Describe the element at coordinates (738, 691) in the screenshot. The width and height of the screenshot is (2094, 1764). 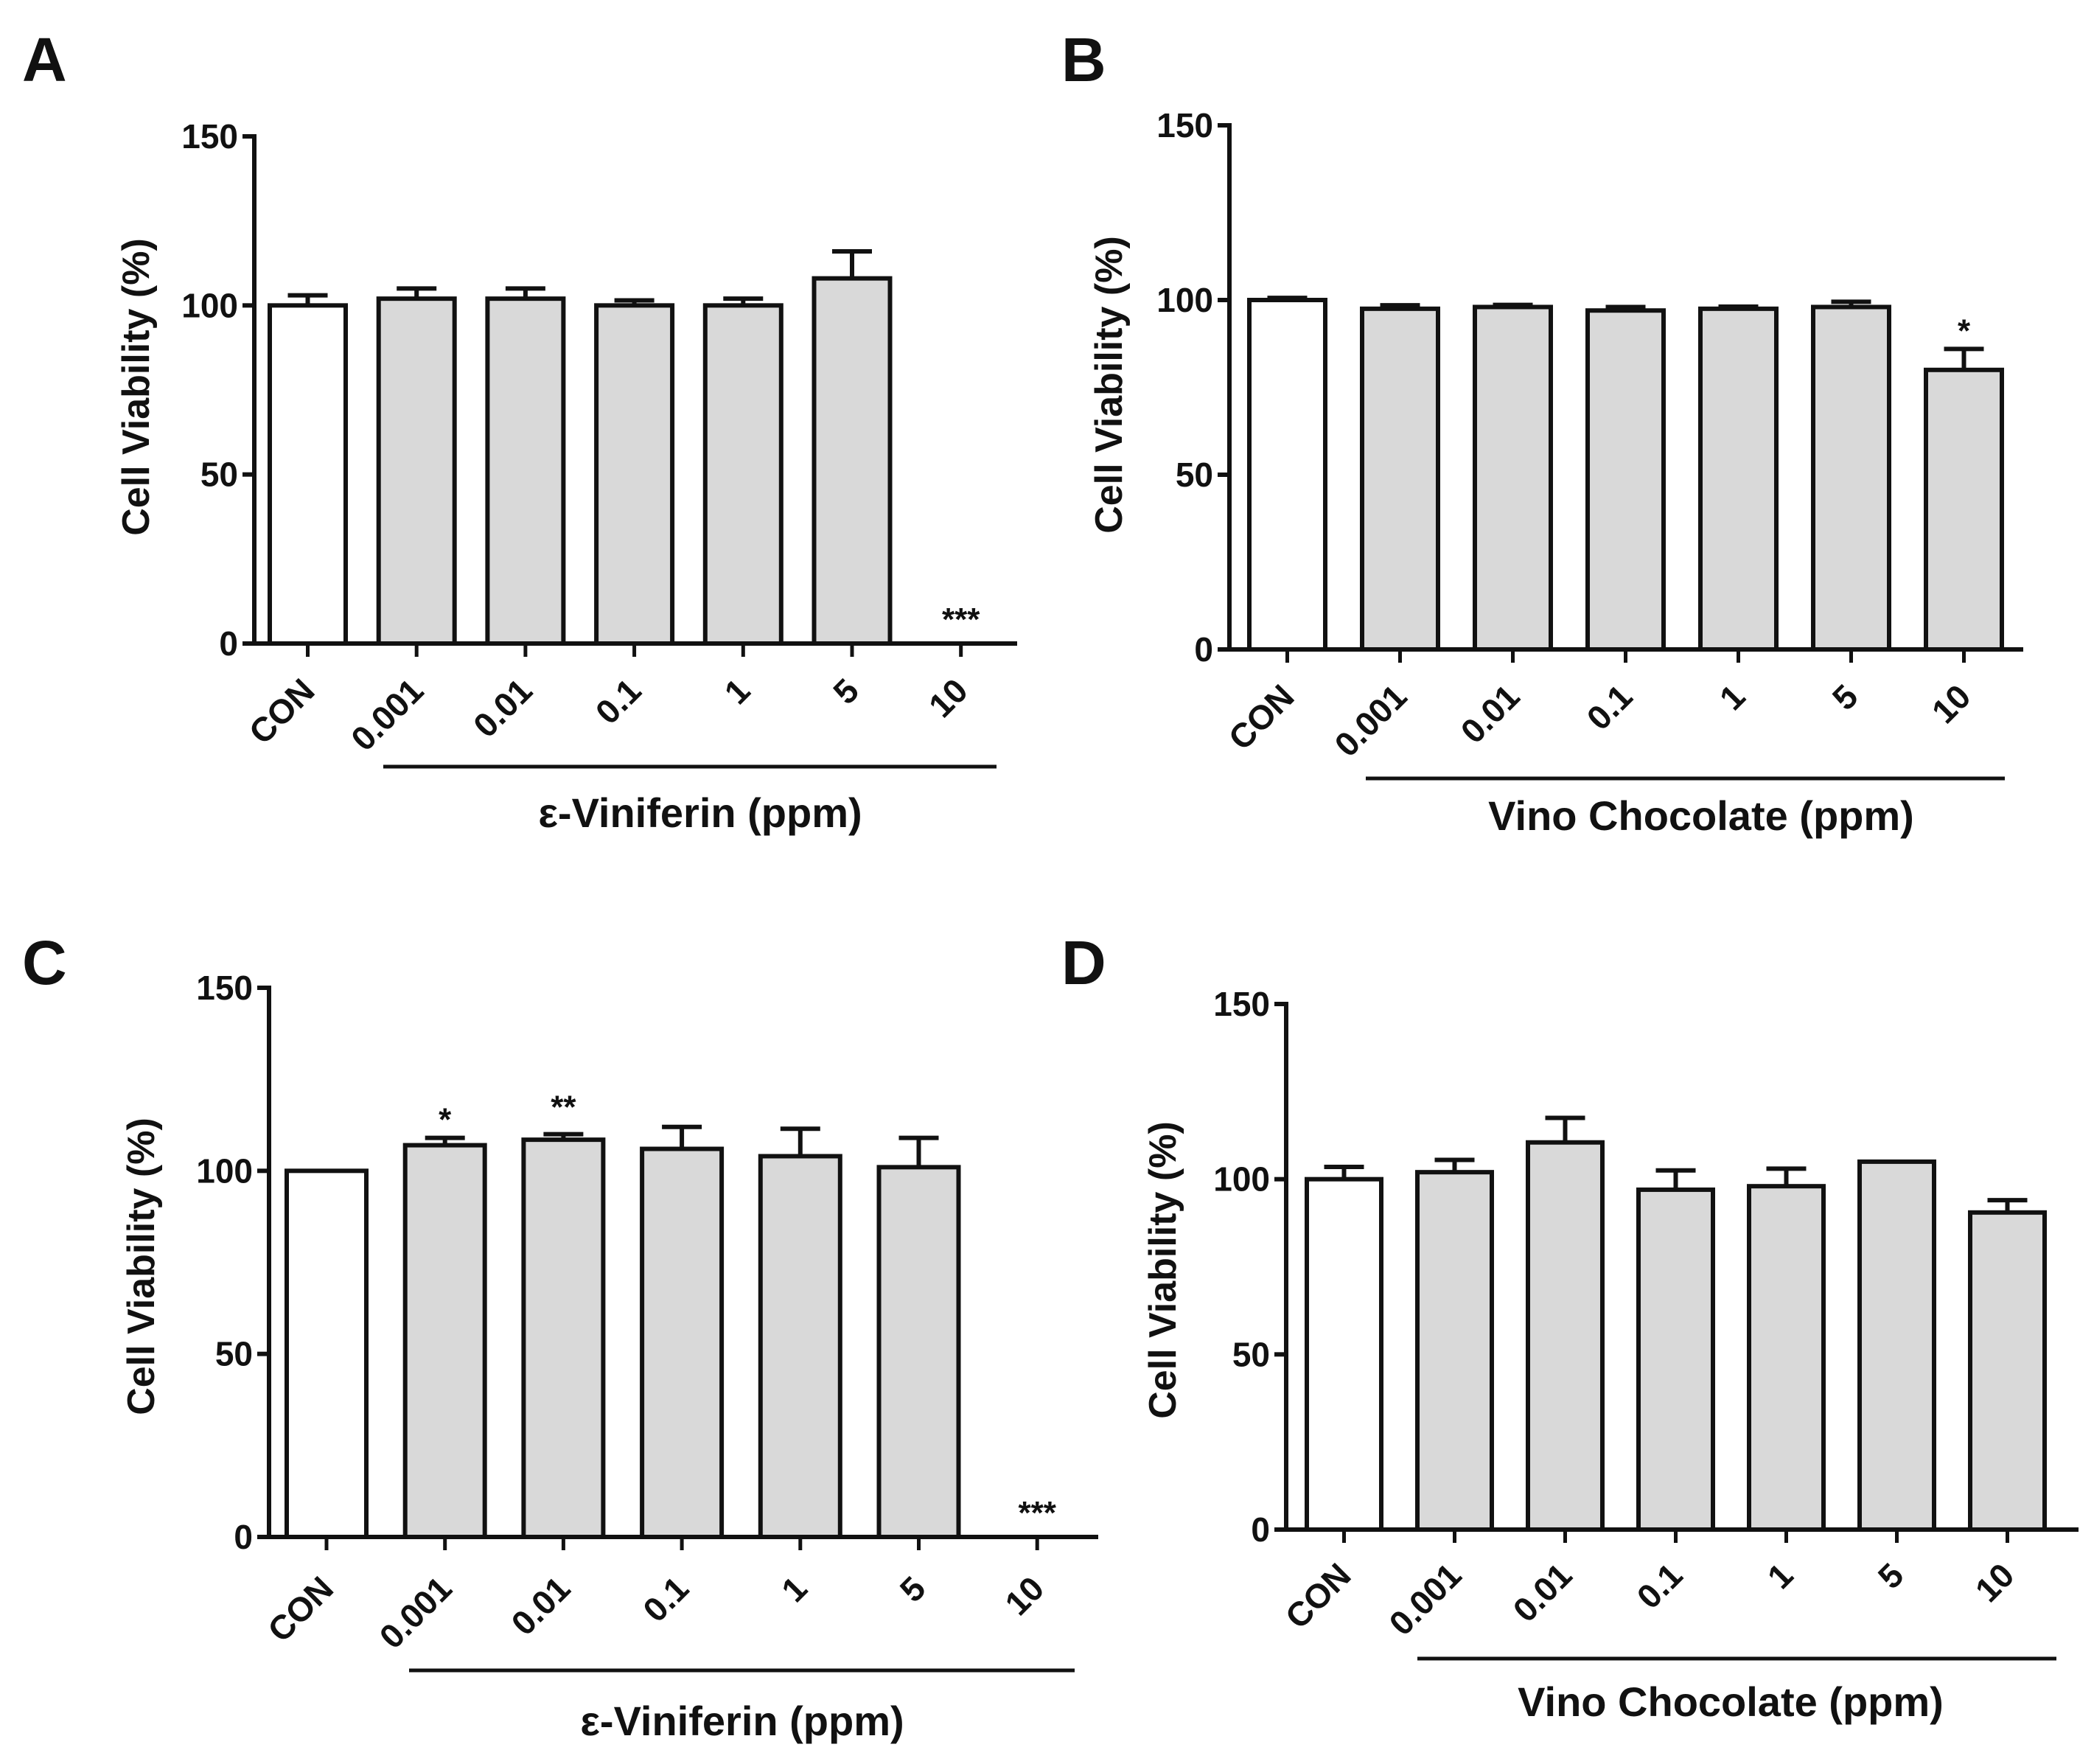
I see `panel-a-xtick-label: 1` at that location.